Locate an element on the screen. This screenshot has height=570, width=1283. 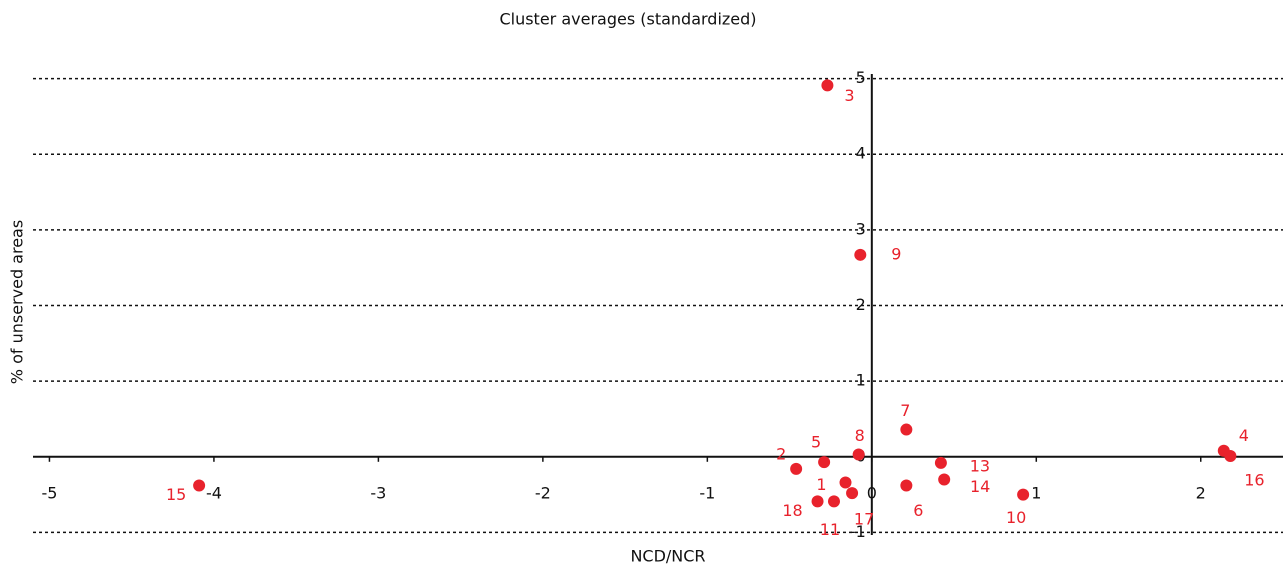
point-label: 18 is located at coordinates (792, 510).